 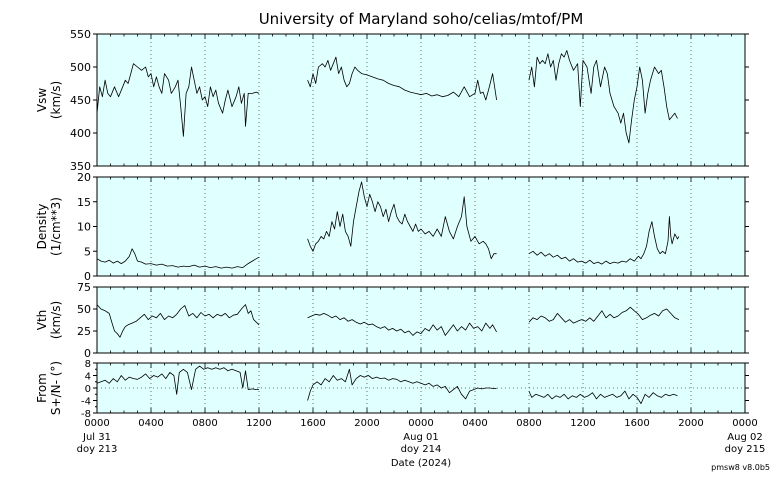 I want to click on y-tick-label: 550, so click(x=80, y=34).